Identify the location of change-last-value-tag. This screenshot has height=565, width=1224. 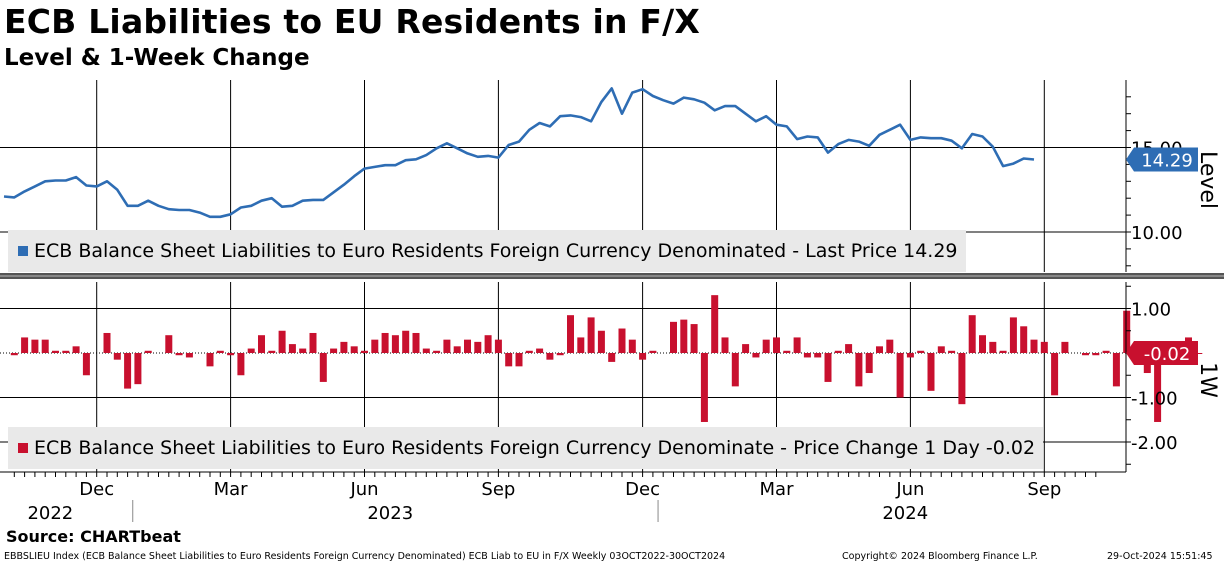
(1162, 353).